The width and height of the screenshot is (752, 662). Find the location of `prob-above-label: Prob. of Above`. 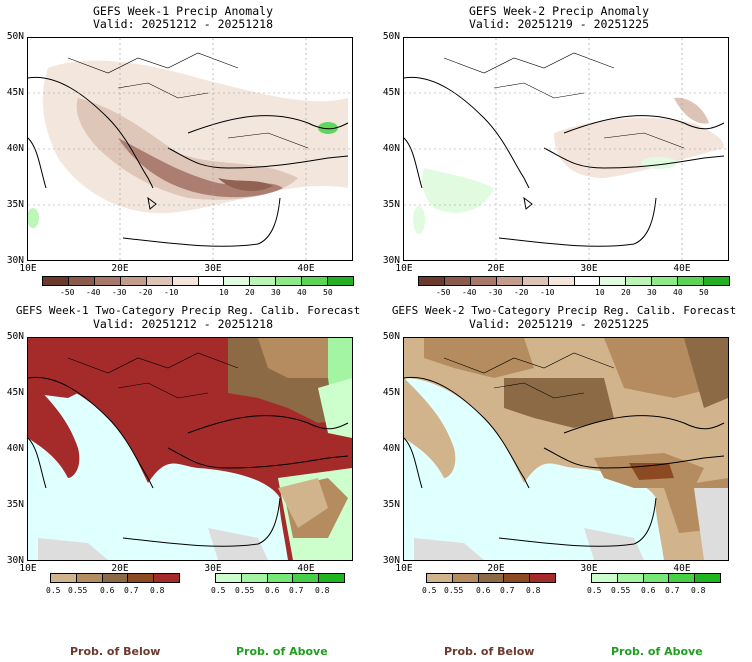

prob-above-label: Prob. of Above is located at coordinates (282, 651).